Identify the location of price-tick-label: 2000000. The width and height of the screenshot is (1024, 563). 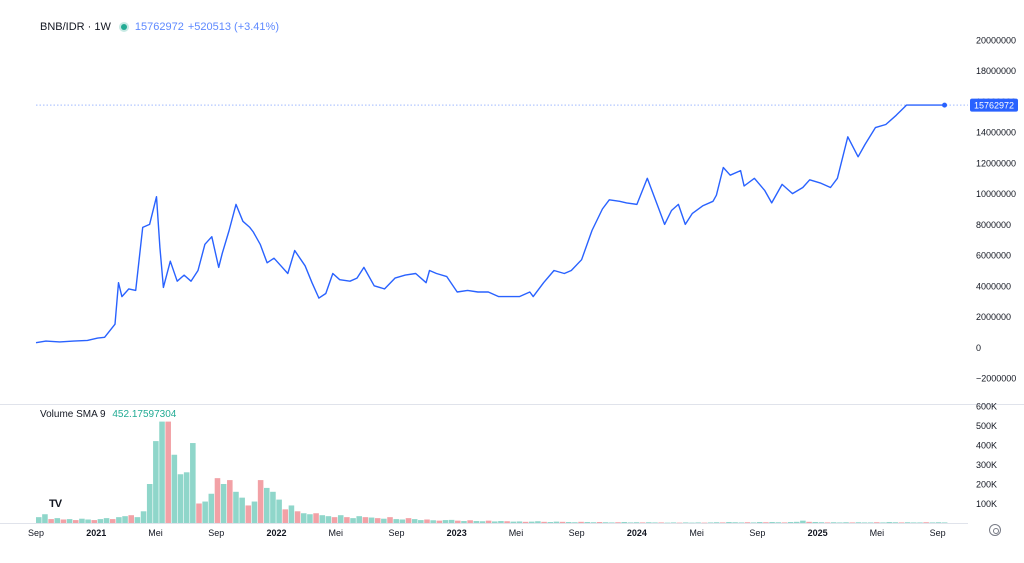
(993, 317).